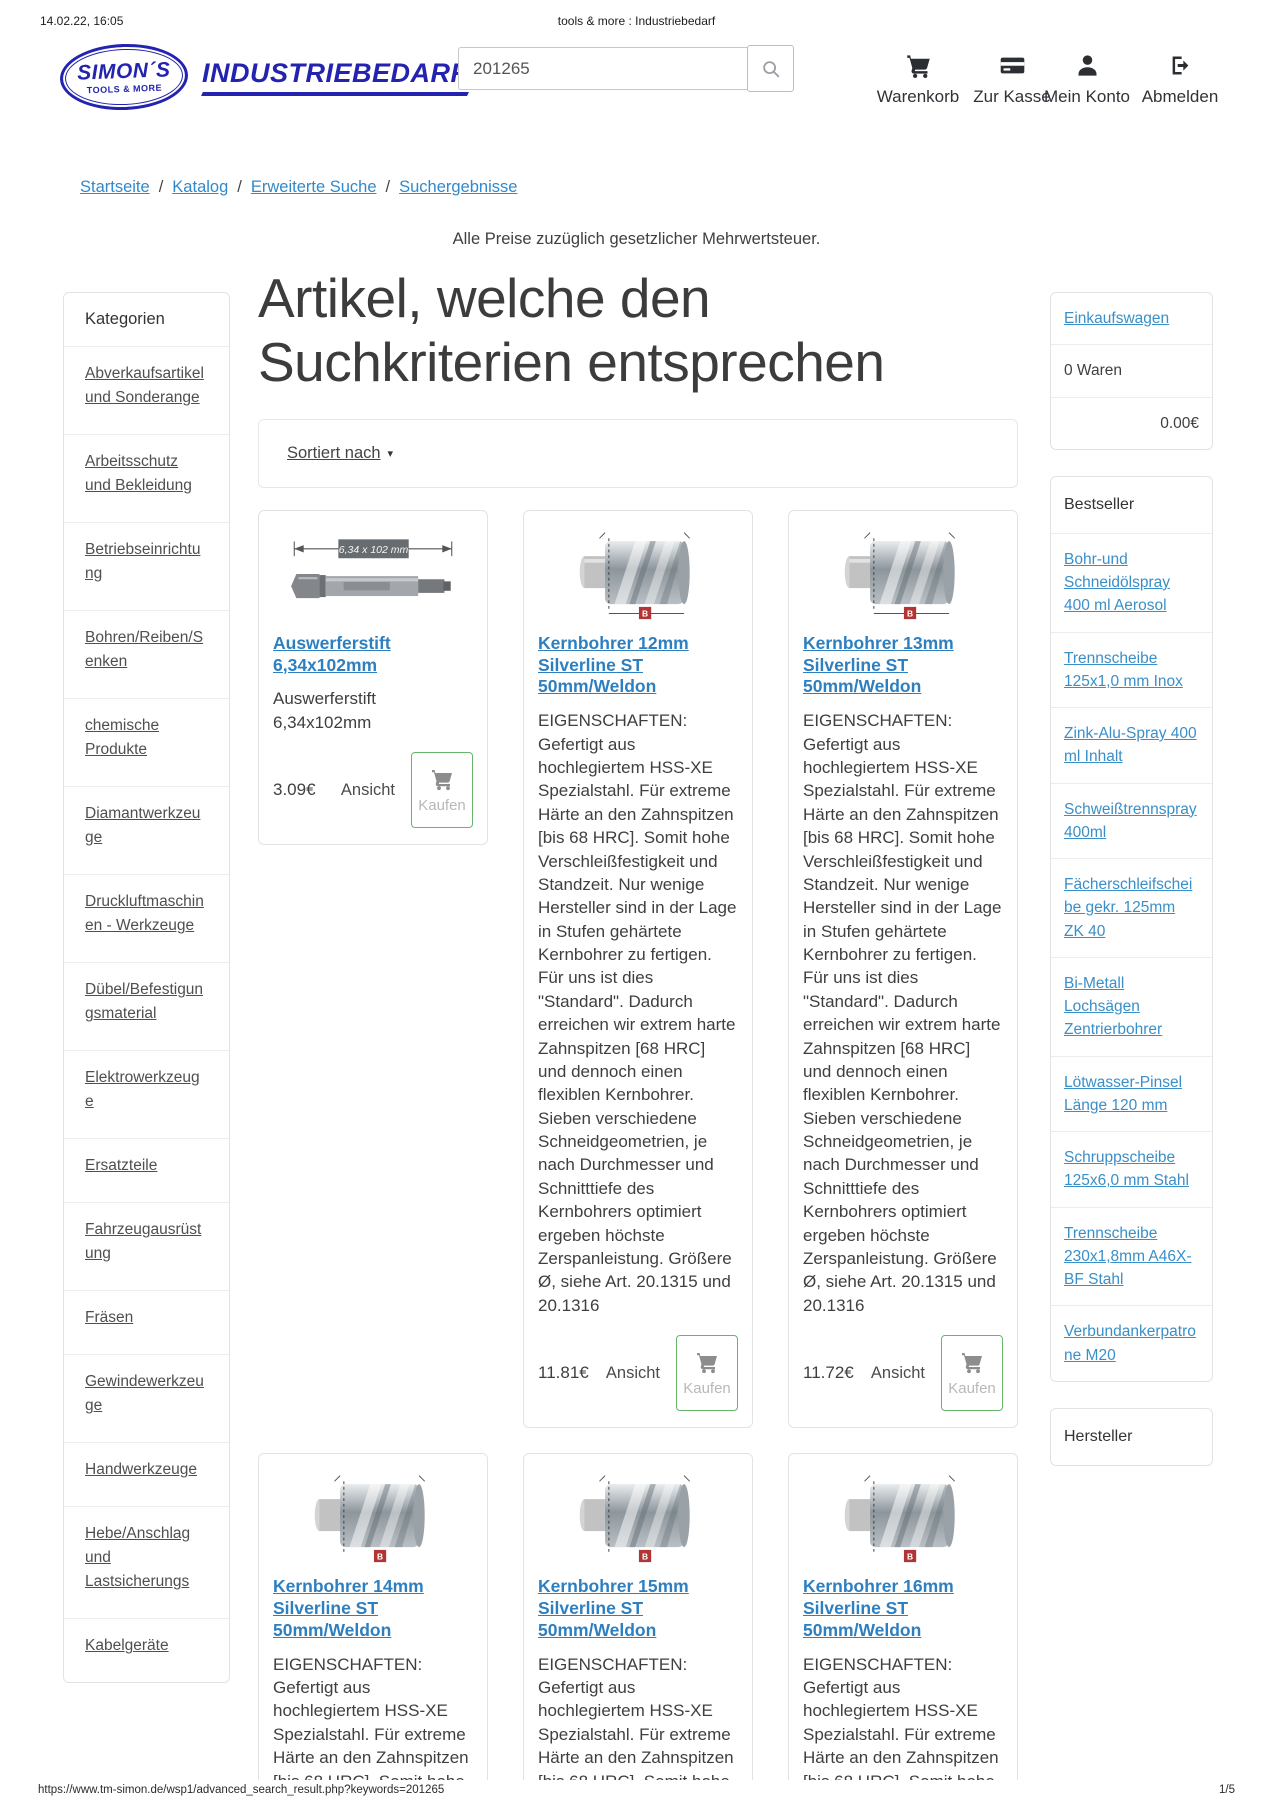  Describe the element at coordinates (918, 66) in the screenshot. I see `cart-icon` at that location.